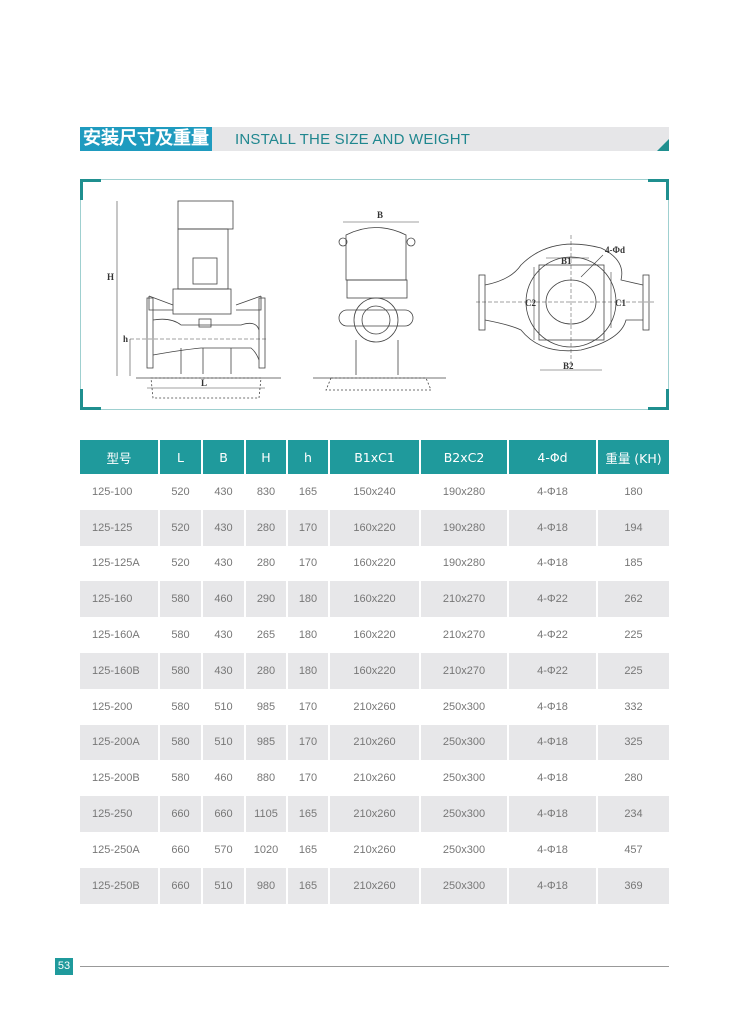  What do you see at coordinates (266, 457) in the screenshot?
I see `column-header: H` at bounding box center [266, 457].